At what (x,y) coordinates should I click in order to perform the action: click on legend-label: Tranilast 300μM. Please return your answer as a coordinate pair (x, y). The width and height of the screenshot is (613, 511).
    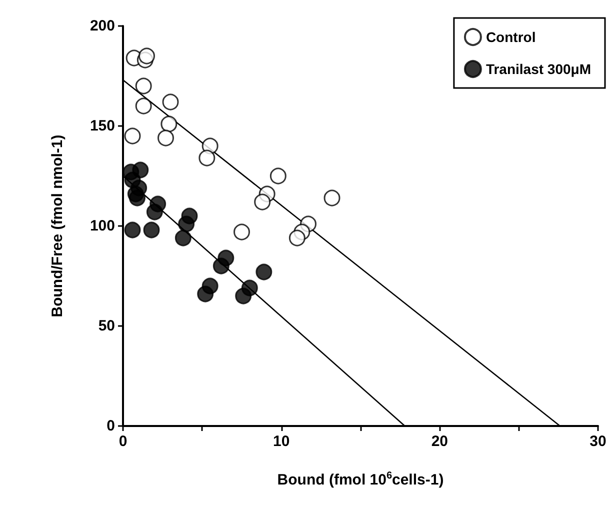
    Looking at the image, I should click on (539, 69).